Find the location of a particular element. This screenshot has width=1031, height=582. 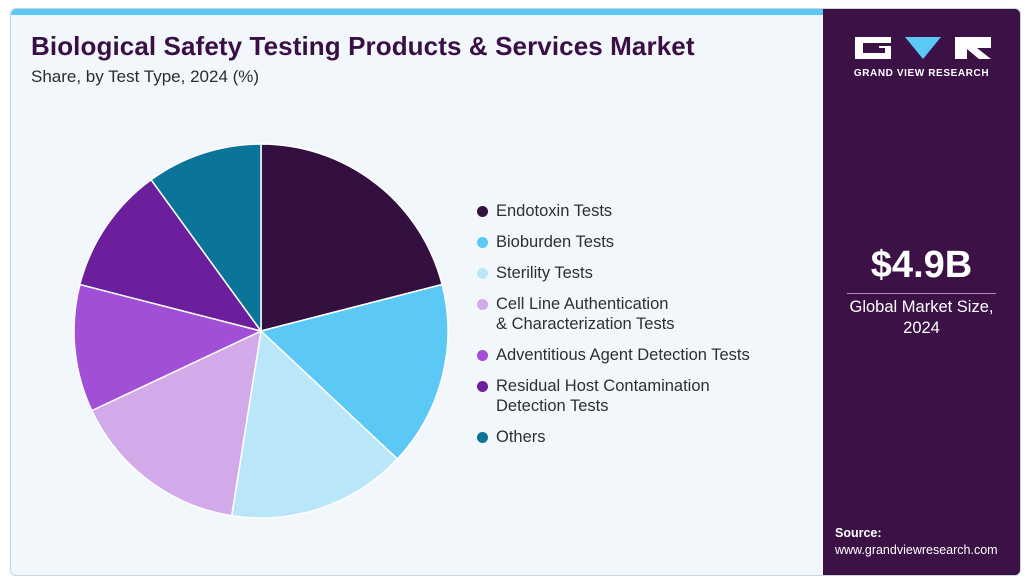

market-size-caption-text: Global Market Size, 2024 is located at coordinates (921, 317).